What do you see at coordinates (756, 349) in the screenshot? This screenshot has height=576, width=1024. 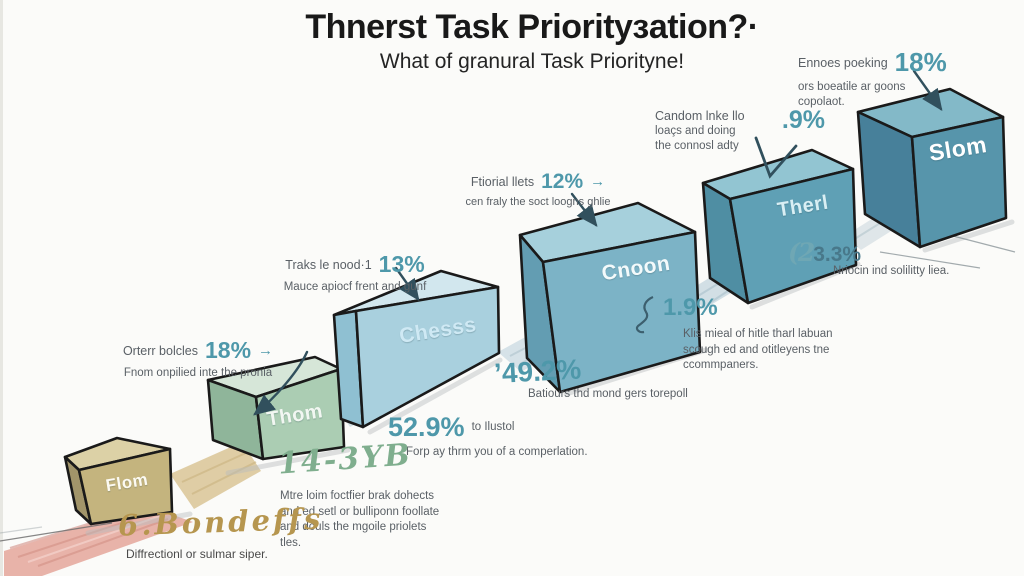 I see `stat-19-line: scough ed and otitleyens tne` at bounding box center [756, 349].